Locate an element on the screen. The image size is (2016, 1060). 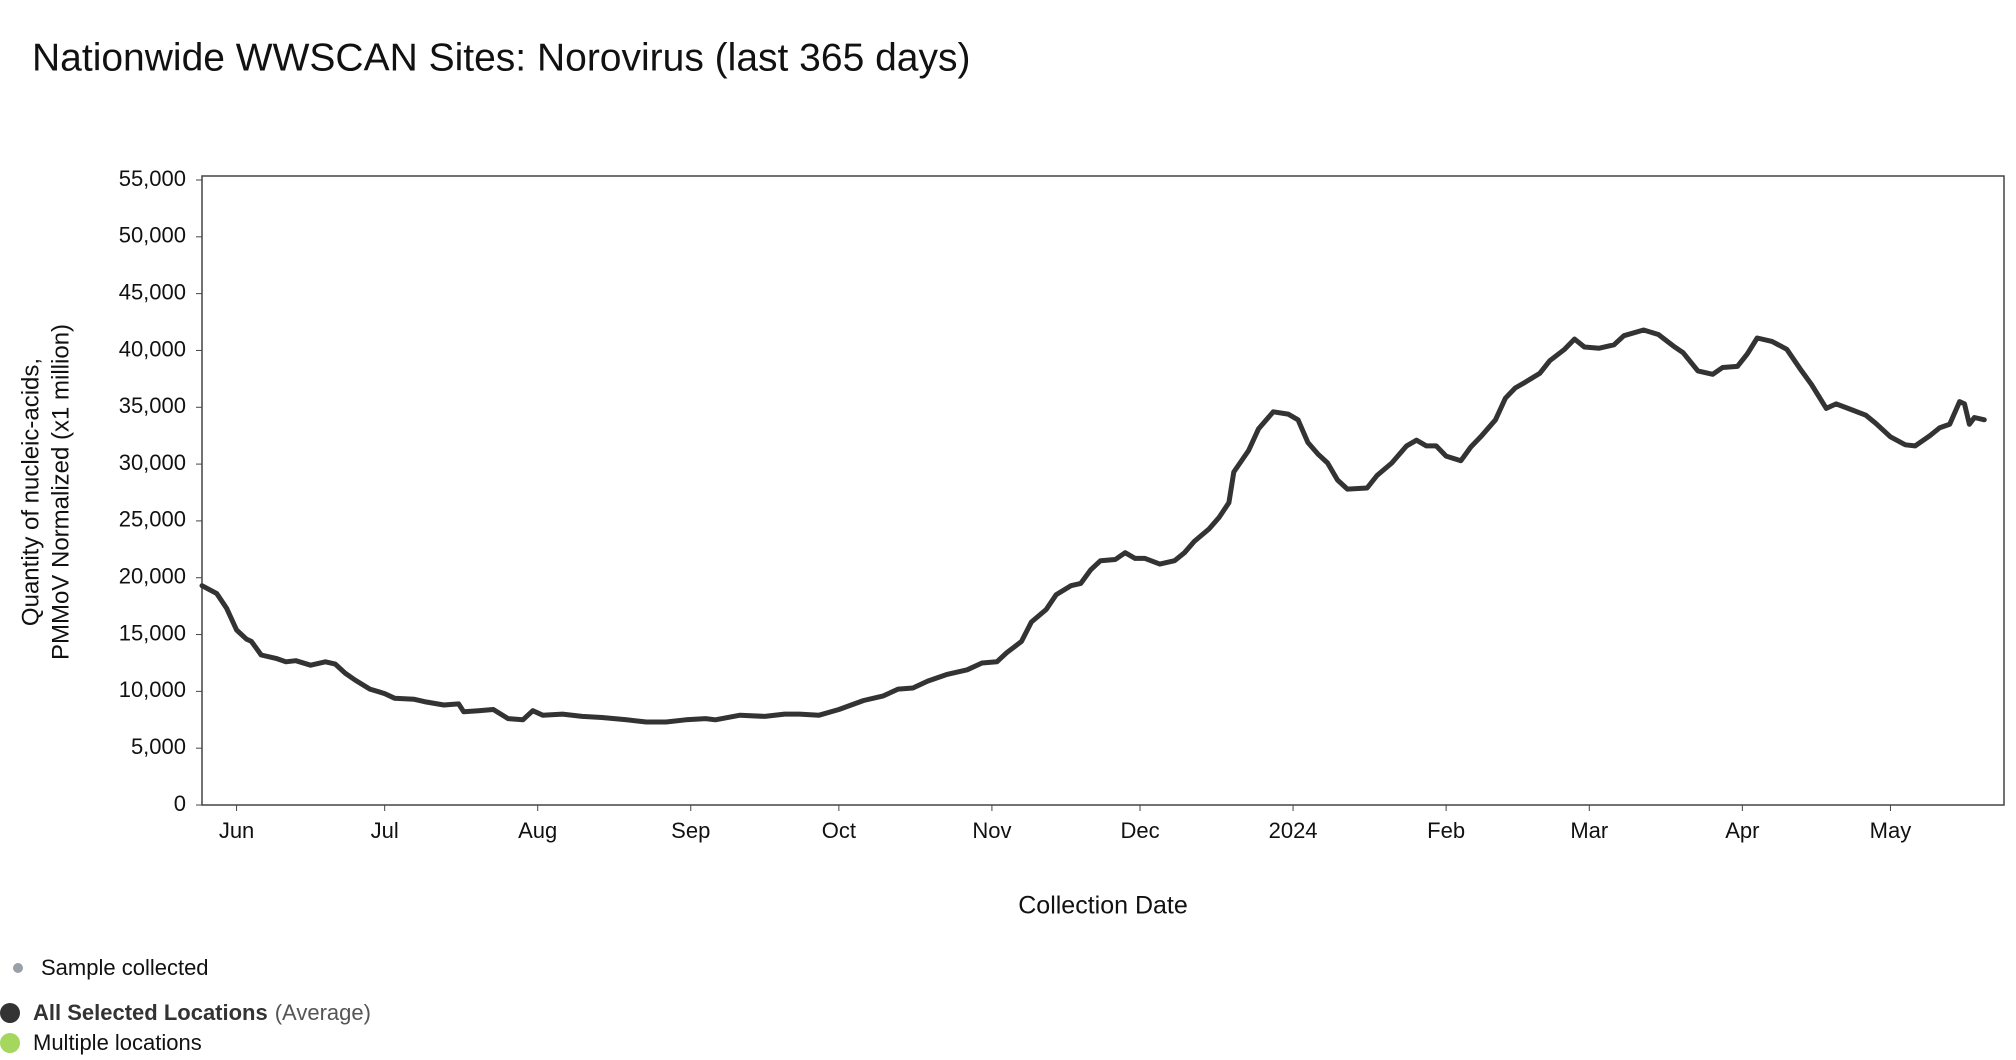
y-tick-label: 55,000 is located at coordinates (152, 178).